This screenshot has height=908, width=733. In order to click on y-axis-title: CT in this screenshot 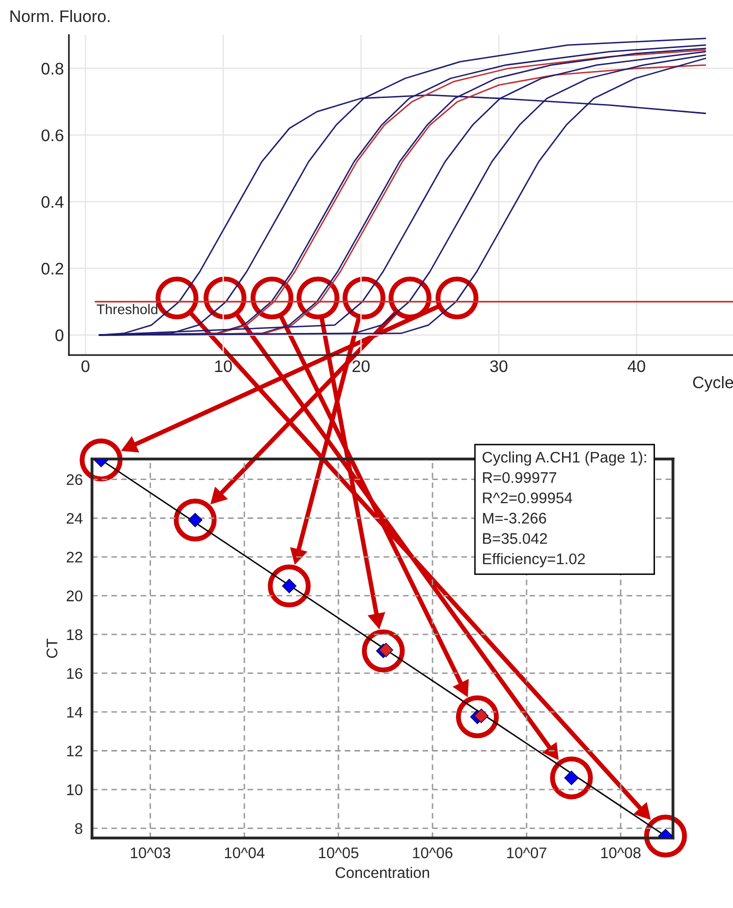, I will do `click(52, 648)`.